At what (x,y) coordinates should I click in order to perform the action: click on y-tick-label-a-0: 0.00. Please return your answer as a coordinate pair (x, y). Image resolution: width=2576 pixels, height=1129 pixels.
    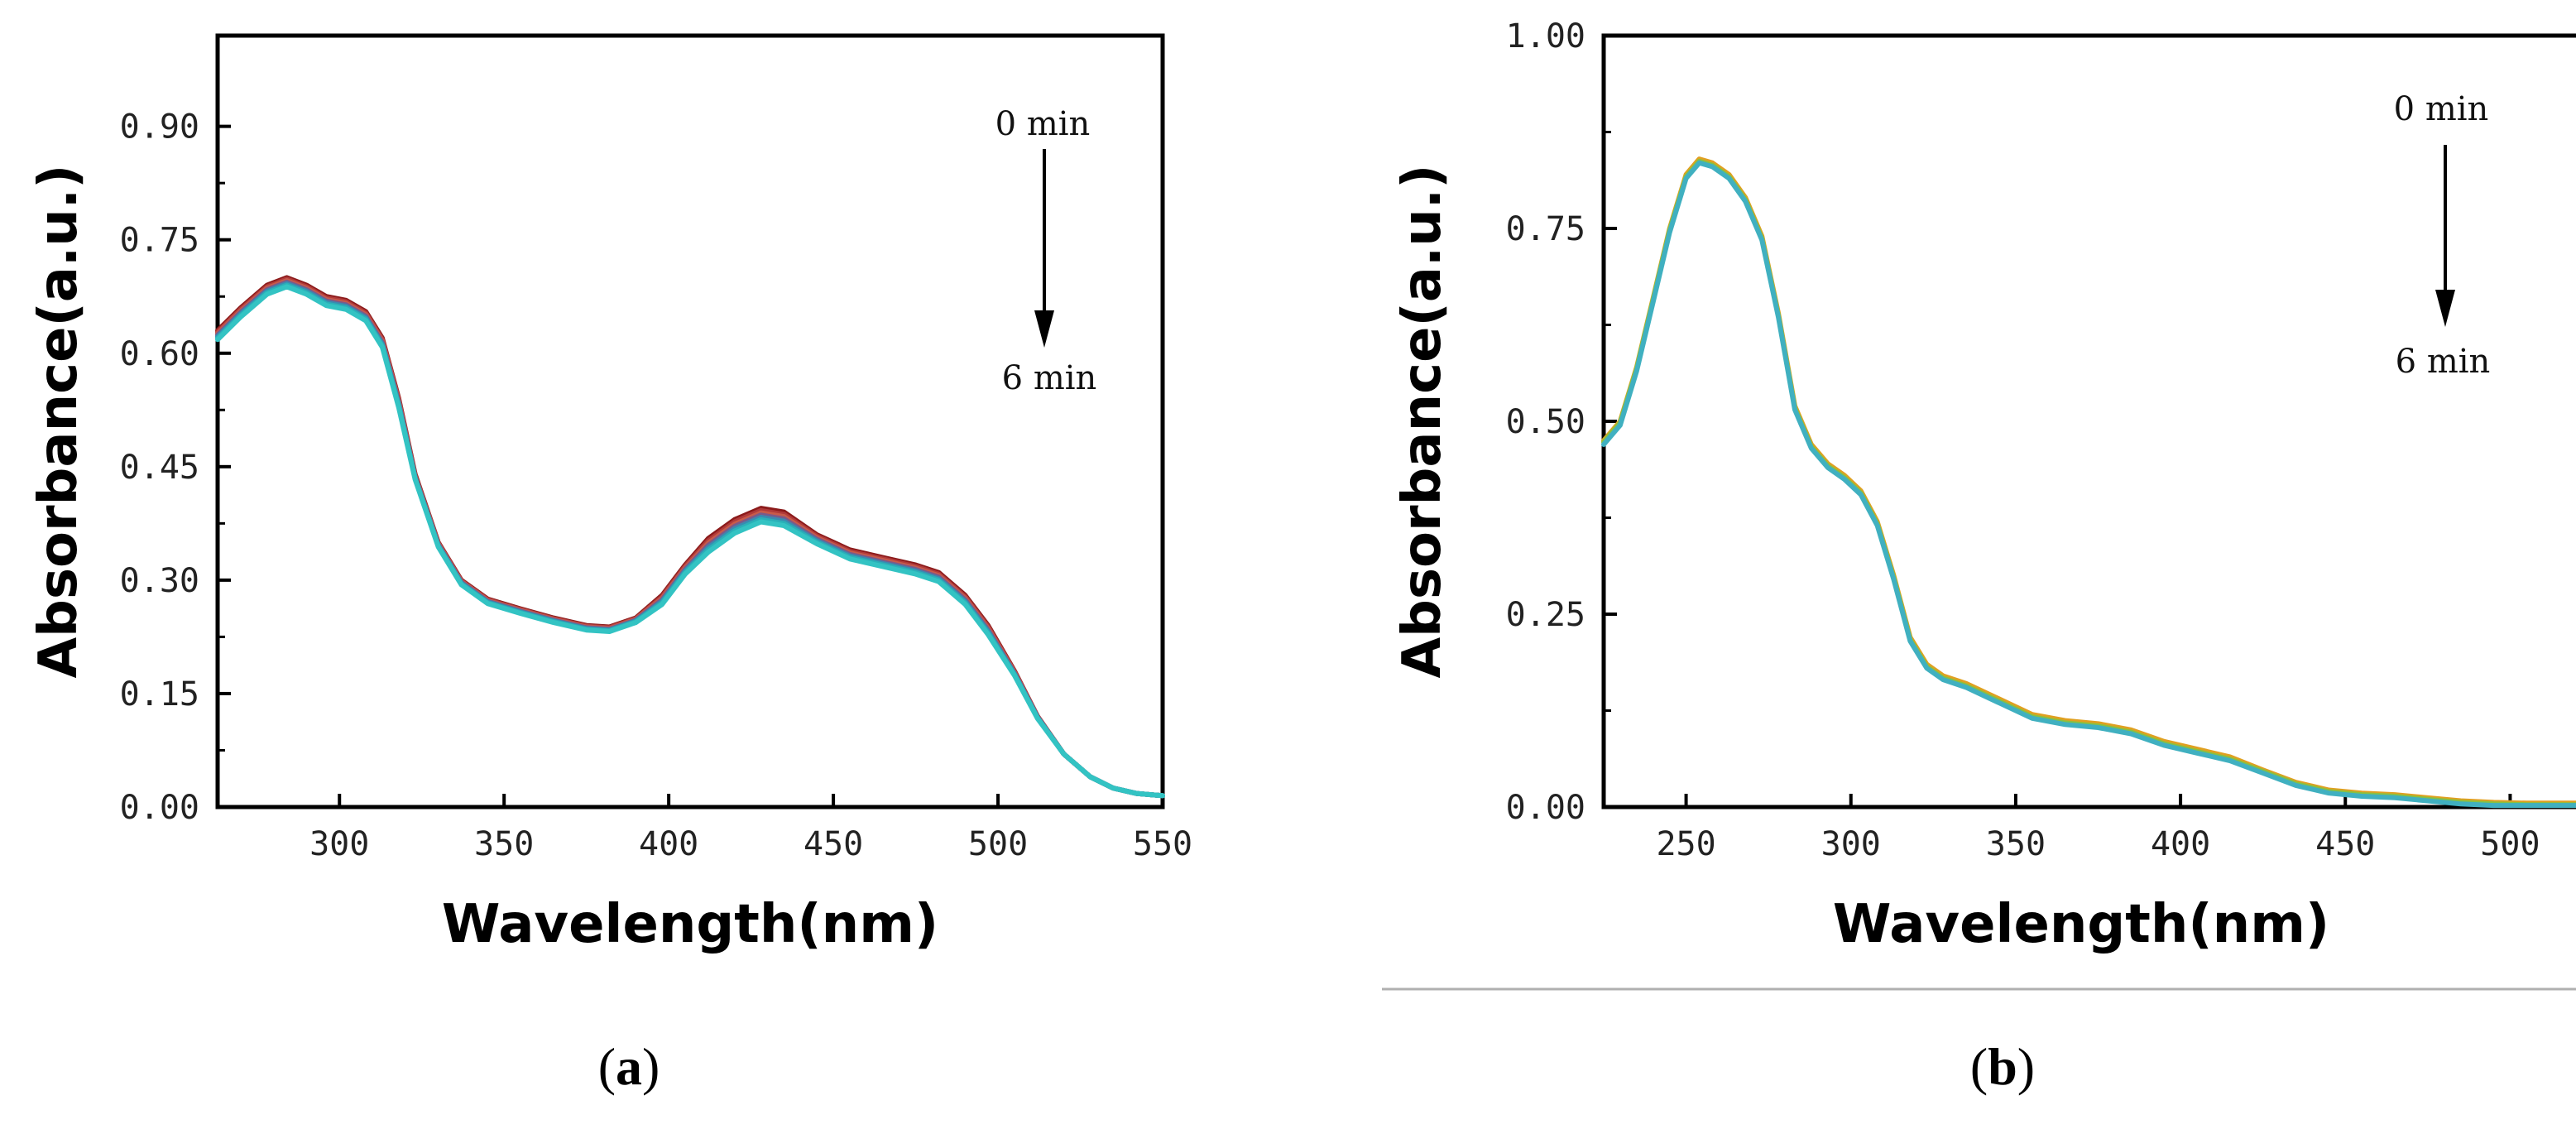
    Looking at the image, I should click on (160, 808).